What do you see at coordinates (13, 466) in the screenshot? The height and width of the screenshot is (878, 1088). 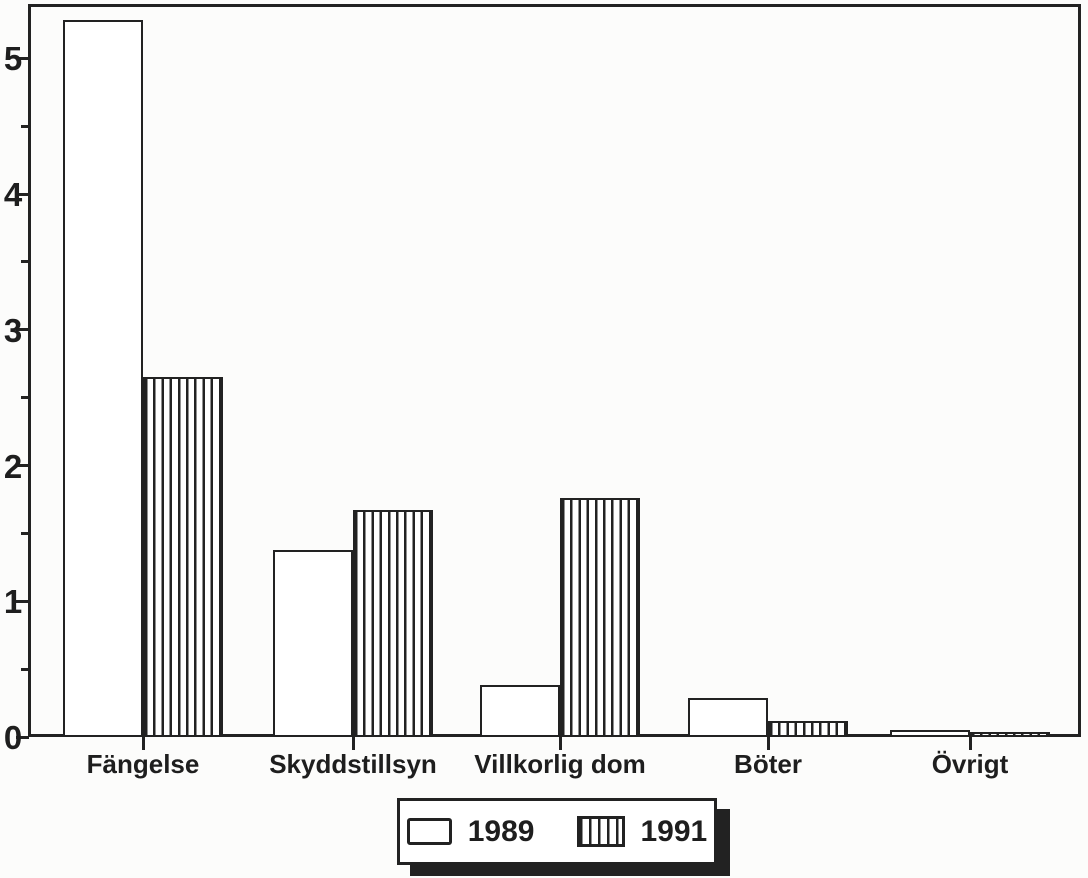 I see `y-axis-label: 2` at bounding box center [13, 466].